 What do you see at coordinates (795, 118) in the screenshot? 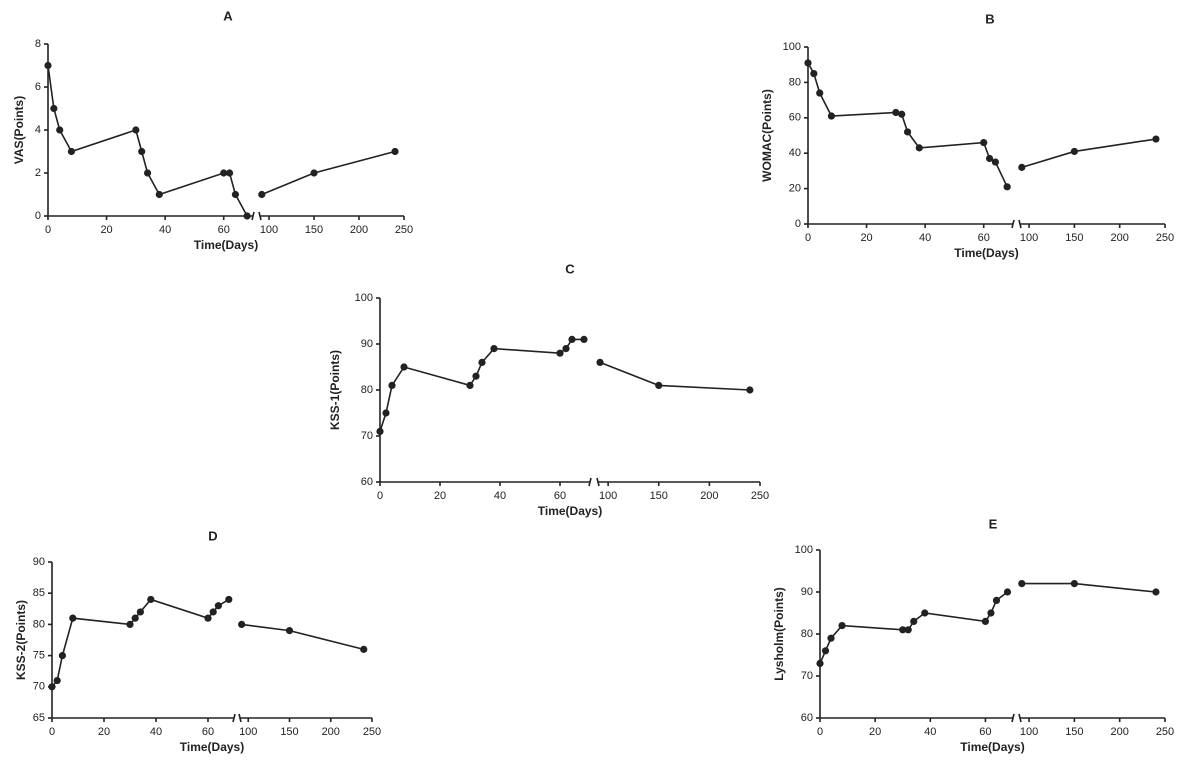
I see `y-tick-label: 60` at bounding box center [795, 118].